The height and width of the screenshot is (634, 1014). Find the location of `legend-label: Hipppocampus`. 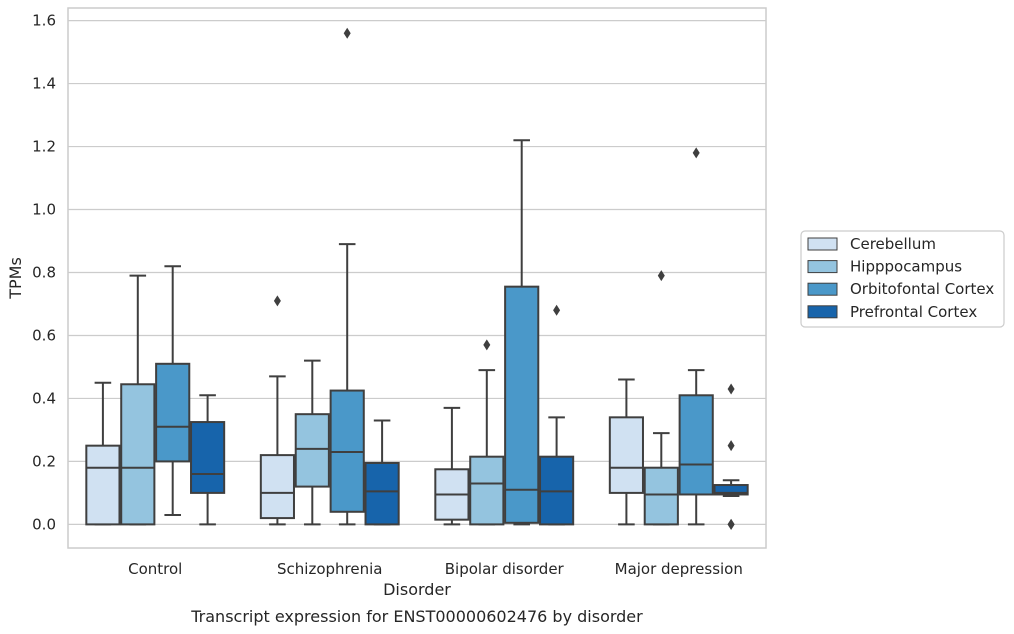

legend-label: Hipppocampus is located at coordinates (906, 267).